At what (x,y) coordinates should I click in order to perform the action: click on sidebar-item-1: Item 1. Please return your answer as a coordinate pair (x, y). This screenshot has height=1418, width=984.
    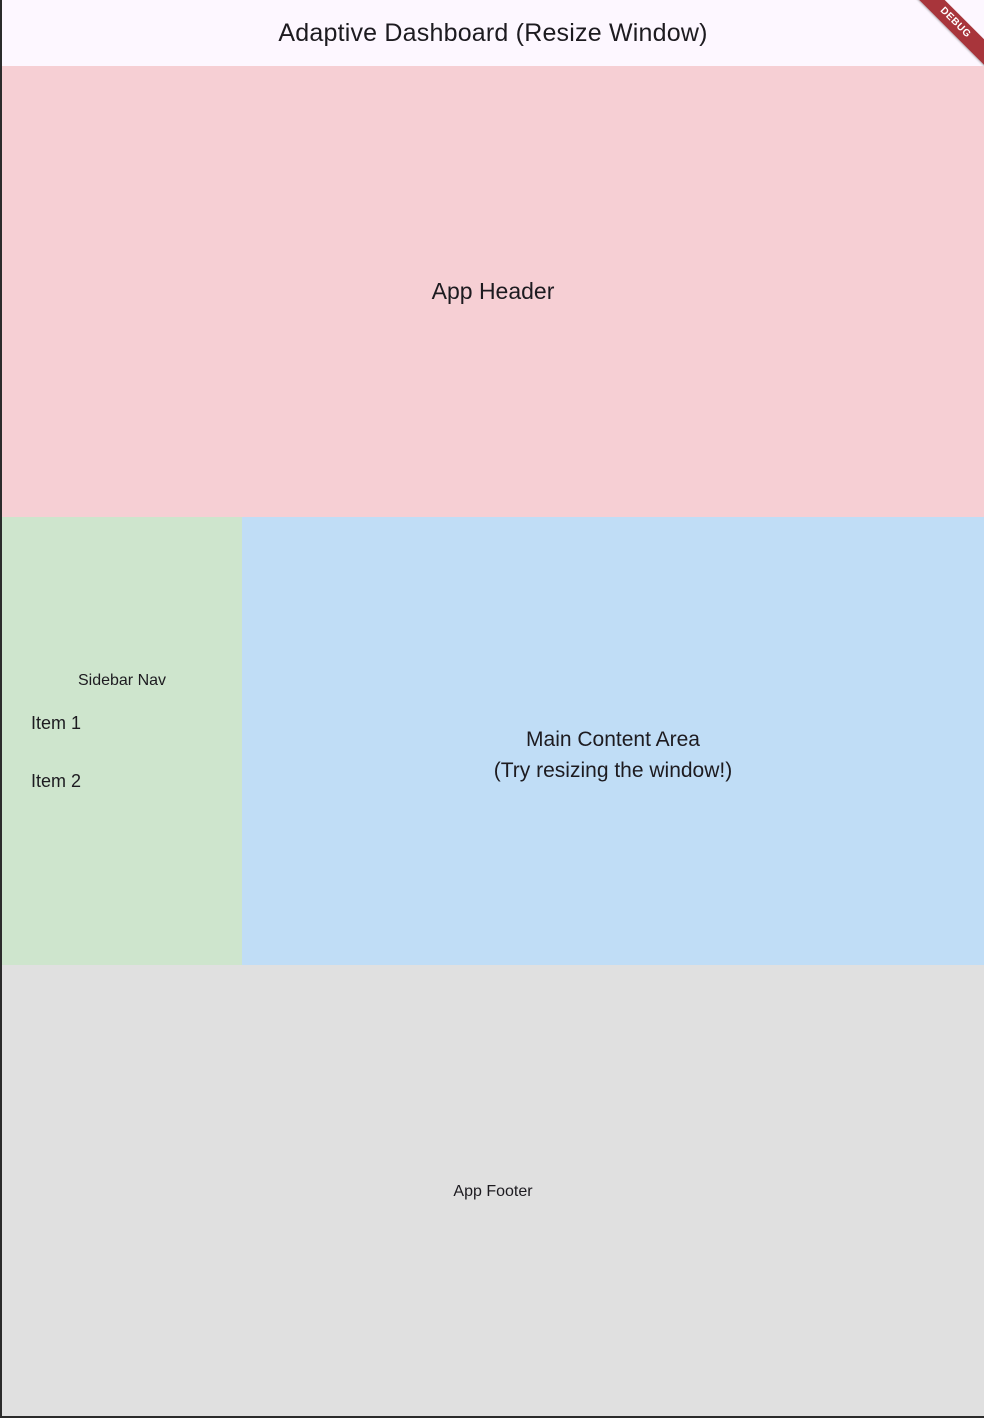
    Looking at the image, I should click on (122, 723).